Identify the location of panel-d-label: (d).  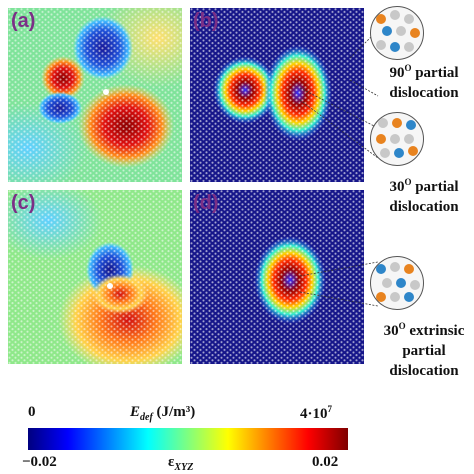
(206, 203).